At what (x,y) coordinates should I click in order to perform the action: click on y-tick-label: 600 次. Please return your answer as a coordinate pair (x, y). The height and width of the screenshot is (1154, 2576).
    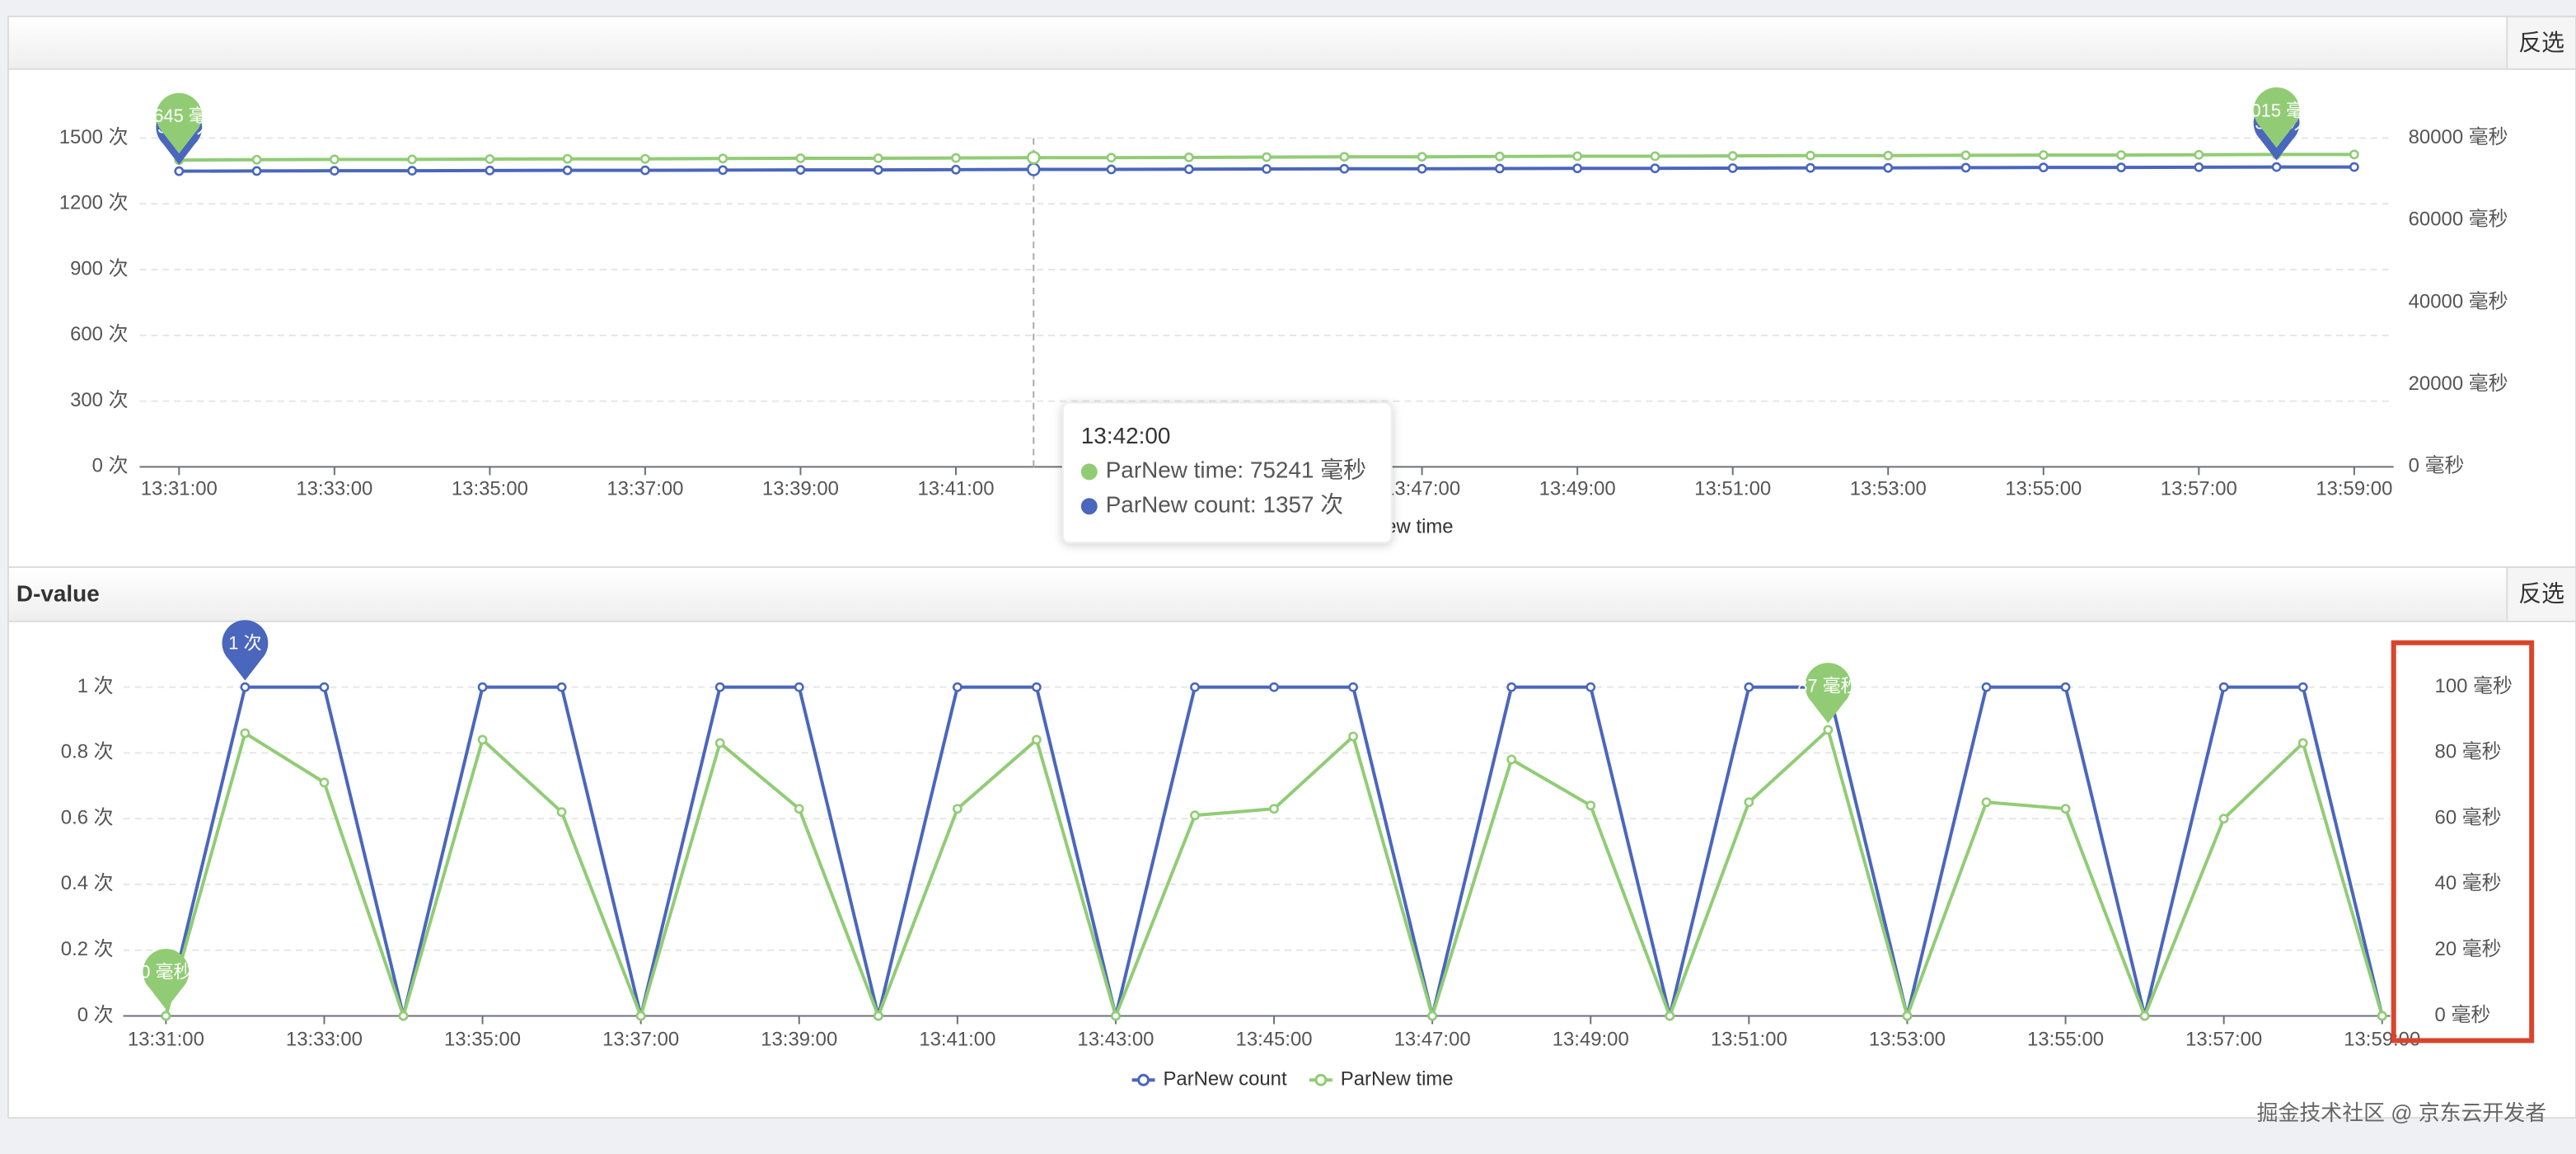
    Looking at the image, I should click on (99, 334).